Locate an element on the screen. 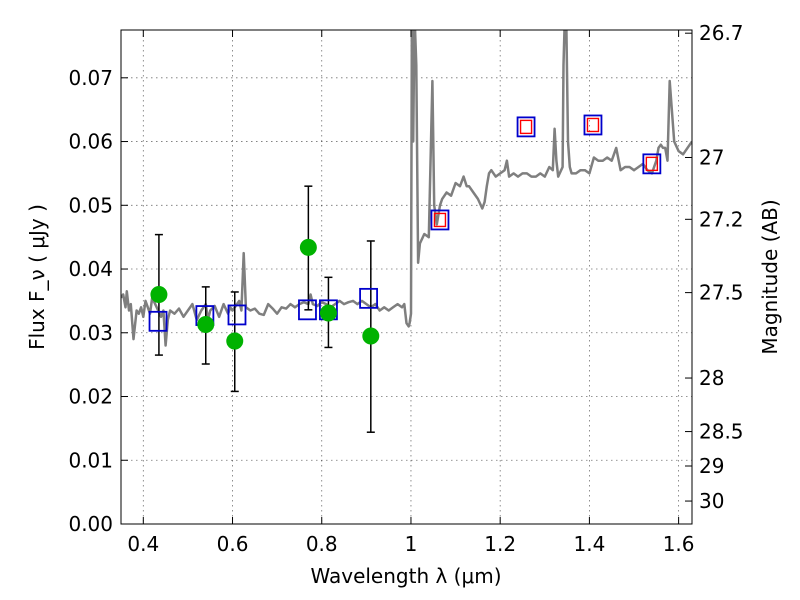  y-tick-label: 0.03 is located at coordinates (90, 333).